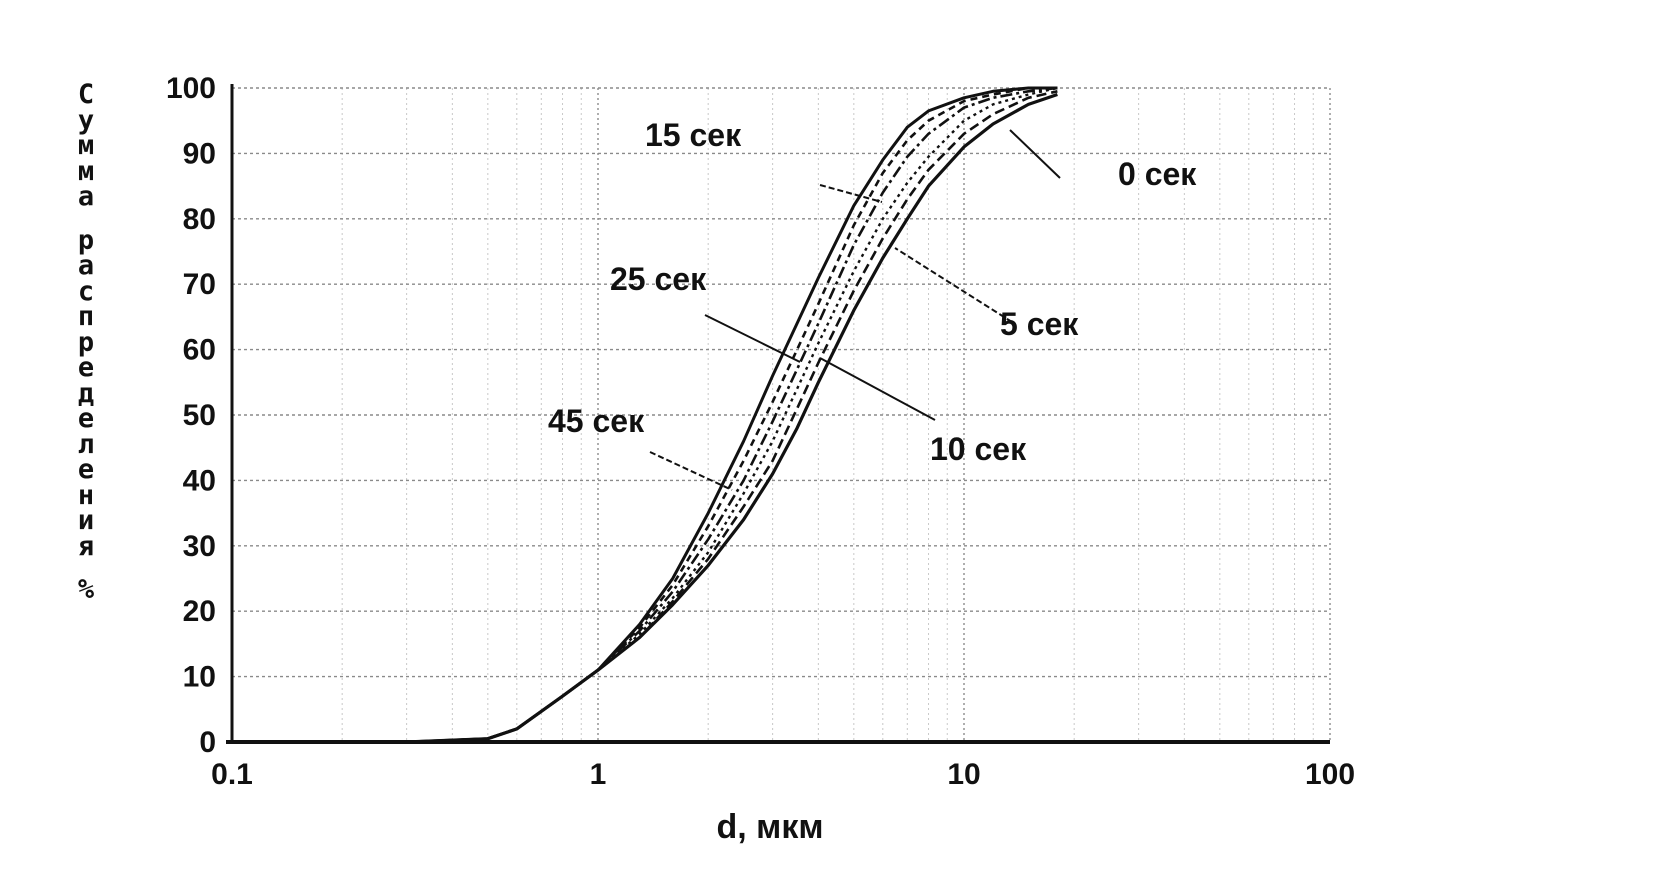 This screenshot has height=894, width=1662. What do you see at coordinates (199, 153) in the screenshot?
I see `y-tick-label: 90` at bounding box center [199, 153].